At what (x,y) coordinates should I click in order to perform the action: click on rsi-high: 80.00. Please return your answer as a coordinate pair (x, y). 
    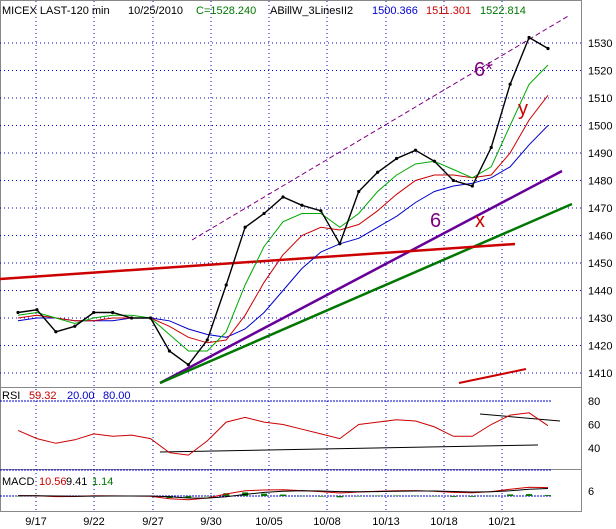
    Looking at the image, I should click on (117, 396).